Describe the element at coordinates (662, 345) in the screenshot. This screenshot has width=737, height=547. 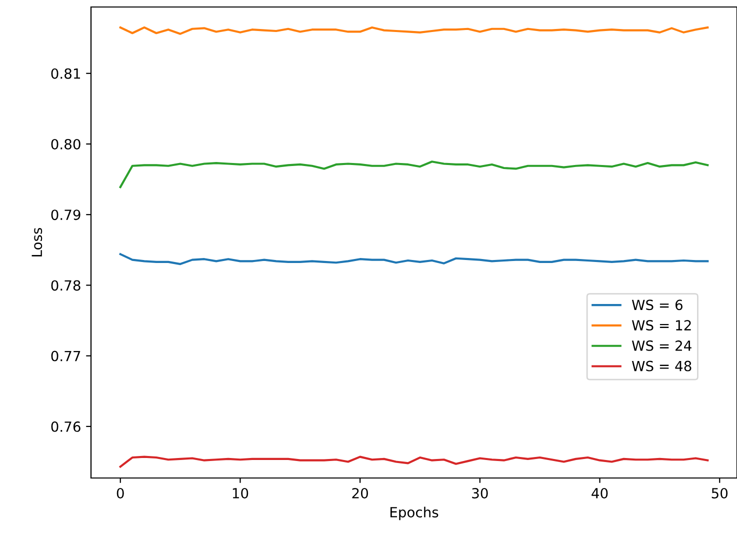
I see `legend-label: WS = 24` at that location.